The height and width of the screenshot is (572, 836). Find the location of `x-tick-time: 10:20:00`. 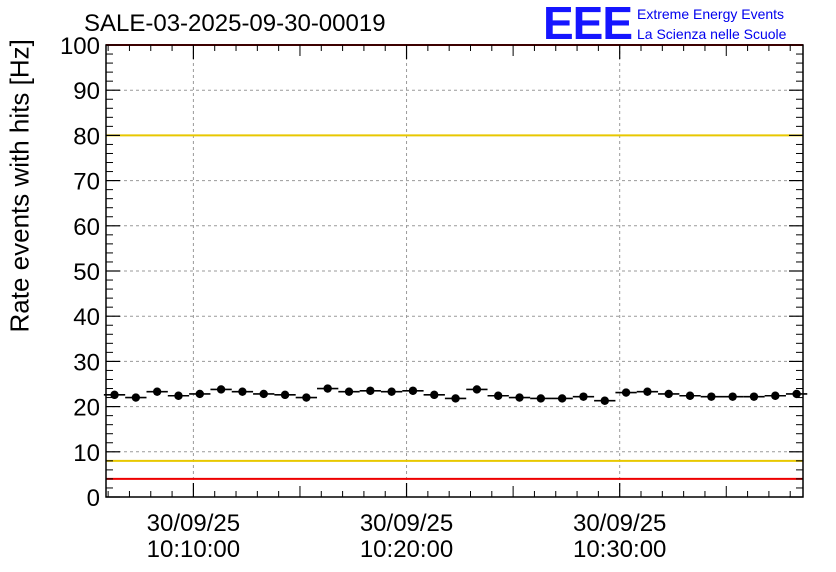

x-tick-time: 10:20:00 is located at coordinates (406, 549).